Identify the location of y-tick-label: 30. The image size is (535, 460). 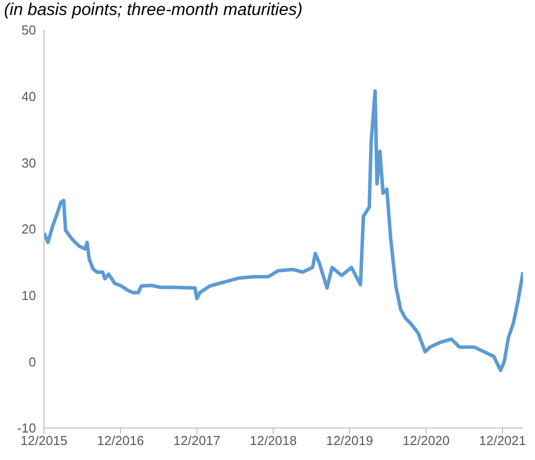
(29, 162).